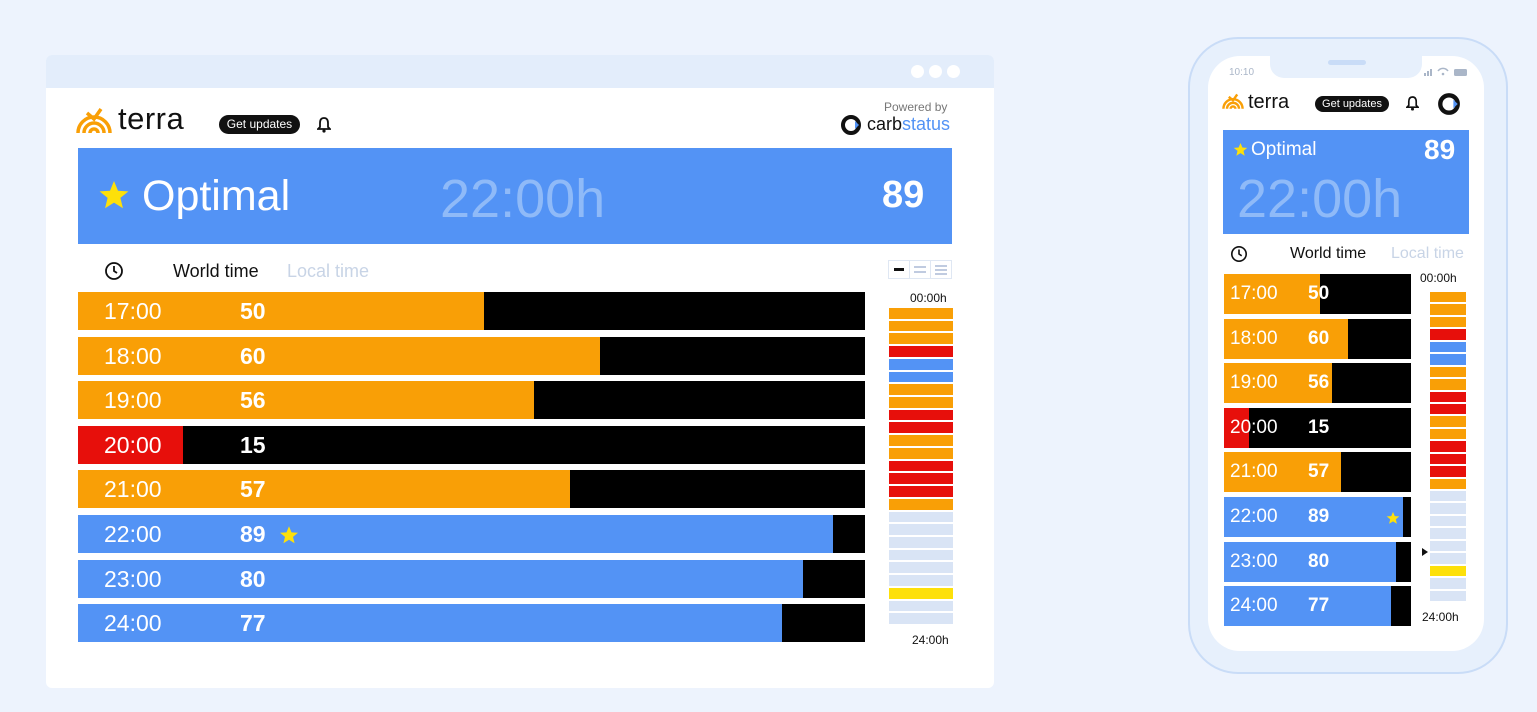  Describe the element at coordinates (216, 196) in the screenshot. I see `status-label: Optimal` at that location.